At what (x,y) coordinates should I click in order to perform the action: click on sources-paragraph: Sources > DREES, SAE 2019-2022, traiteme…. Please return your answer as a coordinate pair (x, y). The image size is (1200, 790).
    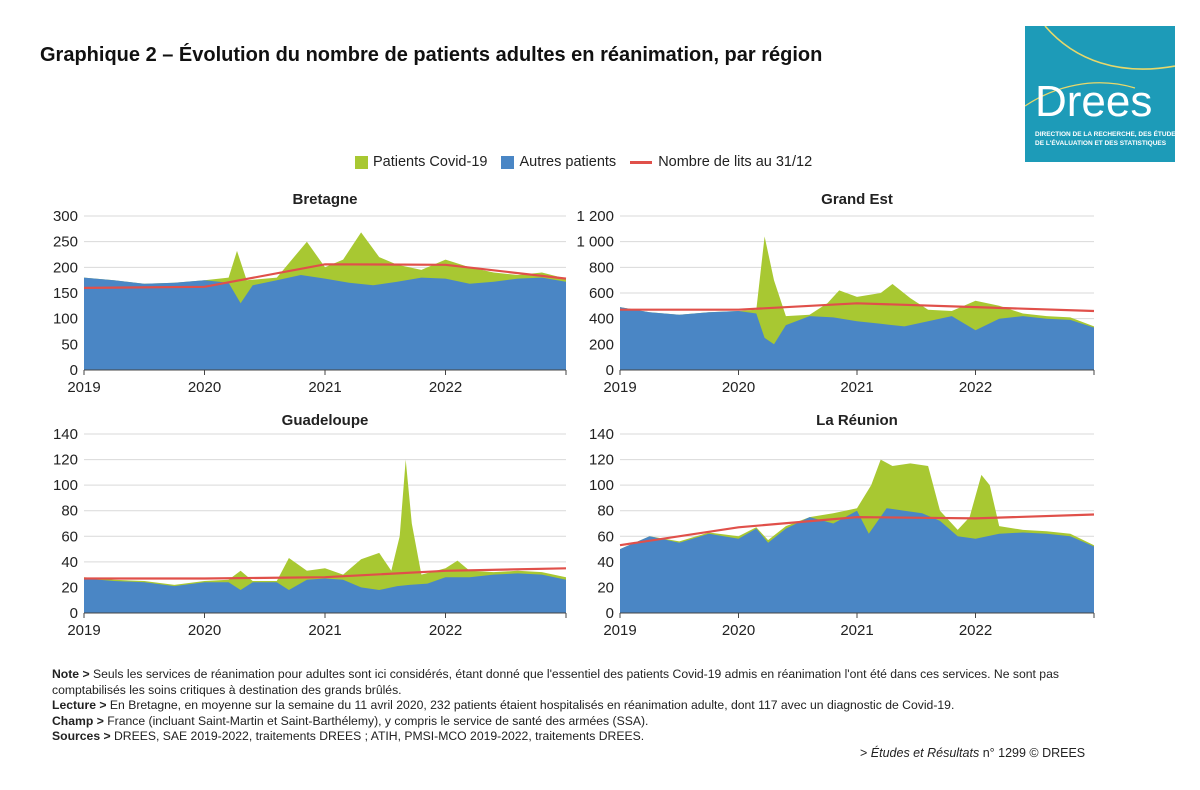
    Looking at the image, I should click on (562, 737).